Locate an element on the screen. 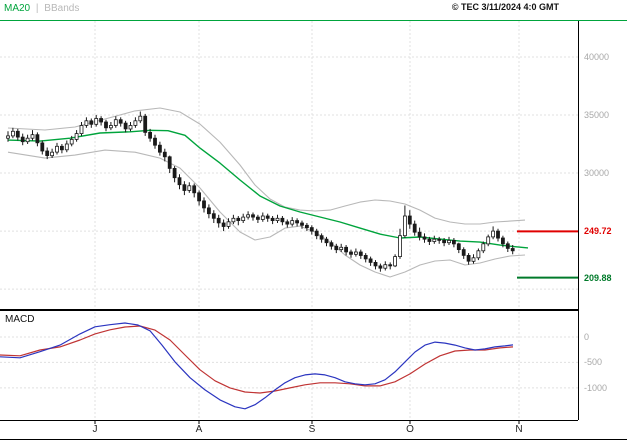 The image size is (627, 440). panel-separator is located at coordinates (289, 310).